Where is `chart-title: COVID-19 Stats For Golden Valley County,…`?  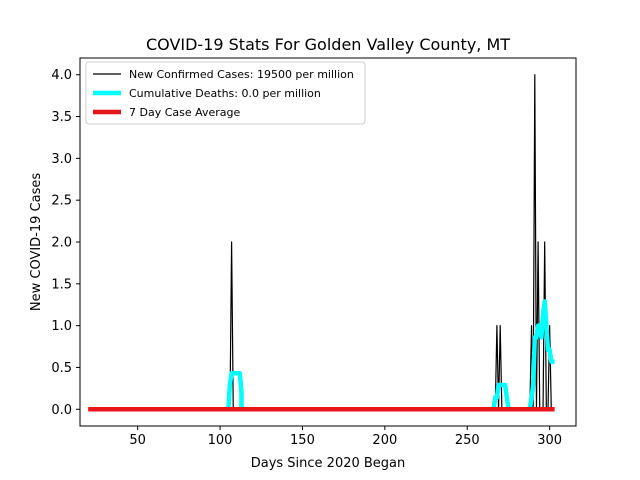
chart-title: COVID-19 Stats For Golden Valley County,… is located at coordinates (328, 44).